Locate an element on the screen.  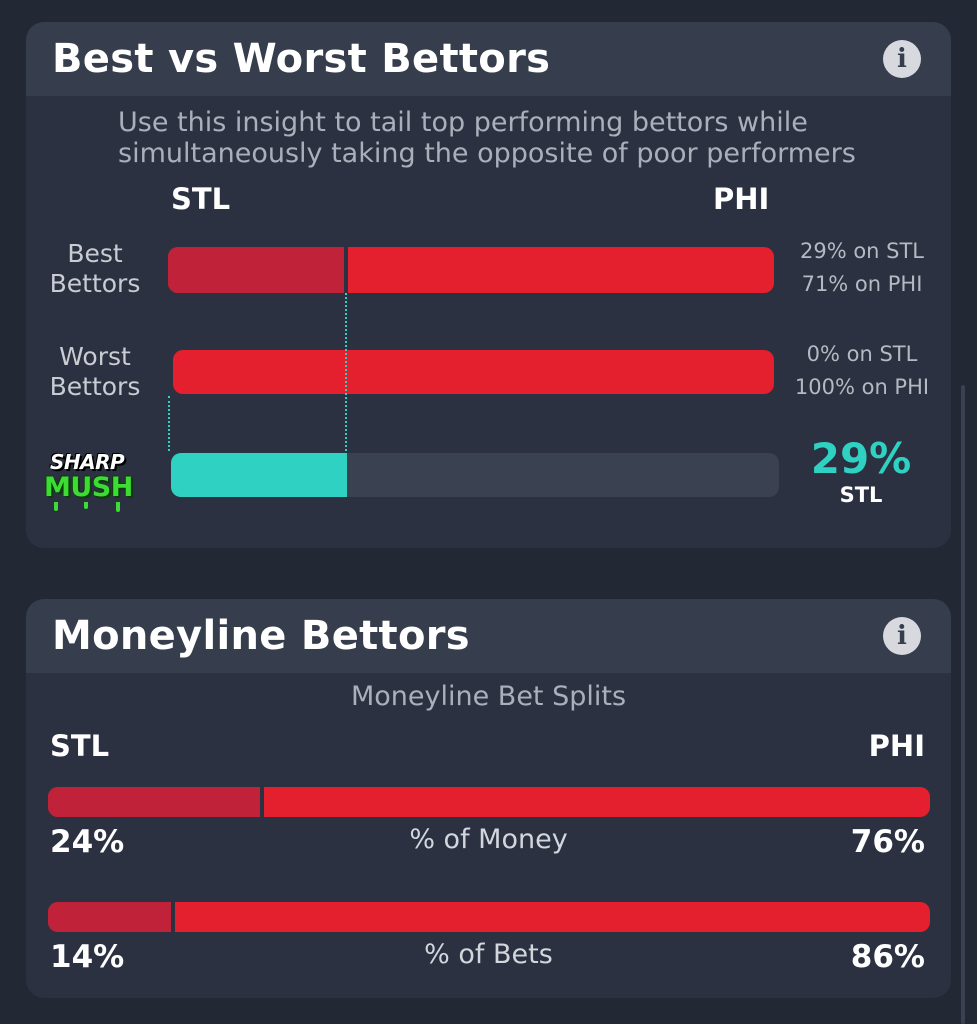
best-bettors-split: 29% on STL 71% on PHI is located at coordinates (862, 268).